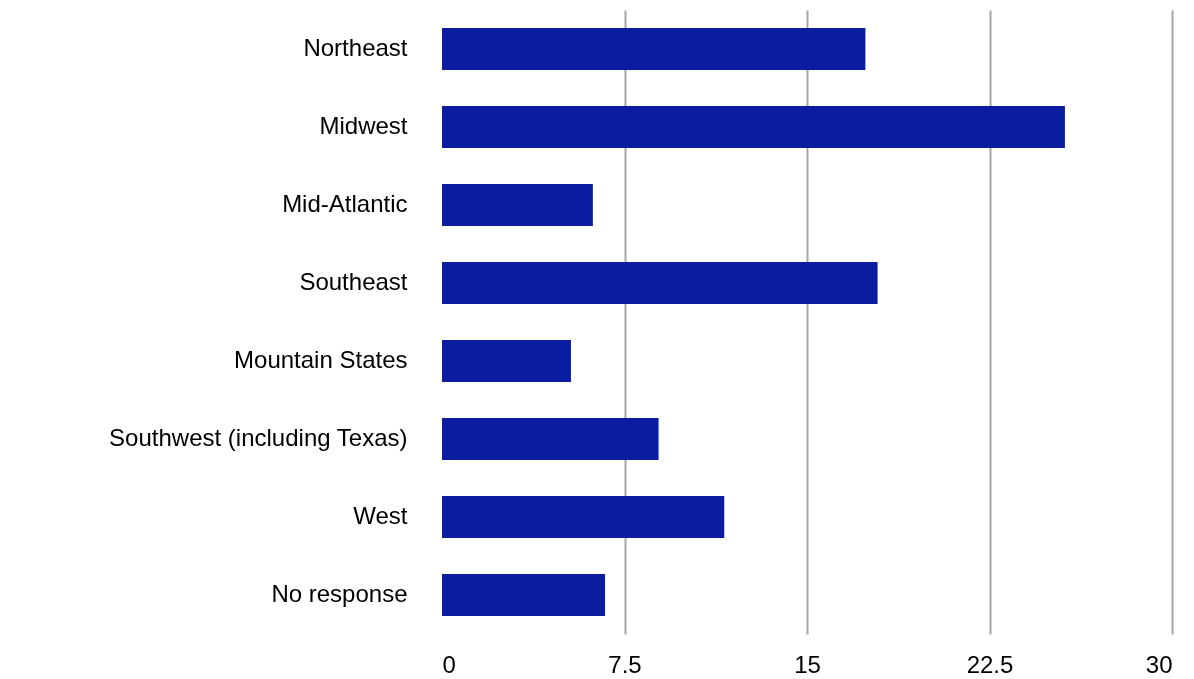 This screenshot has width=1194, height=679. I want to click on x-tick-label: 15, so click(807, 664).